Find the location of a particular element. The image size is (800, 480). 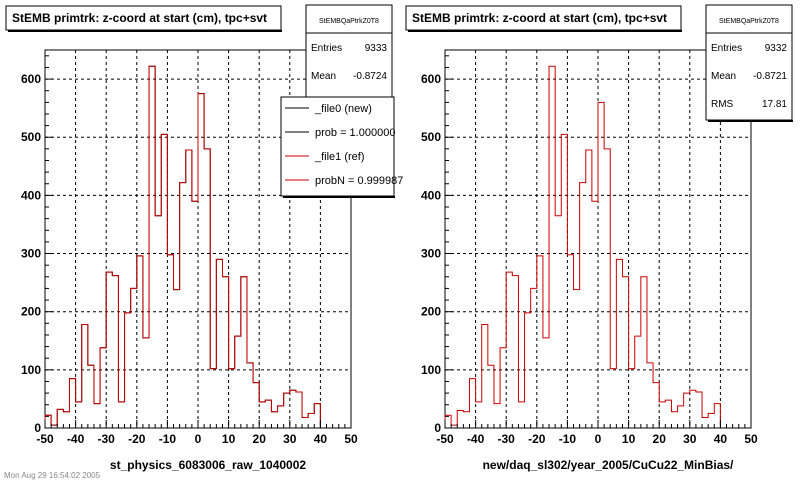

y-tick-label: 400 is located at coordinates (31, 195).